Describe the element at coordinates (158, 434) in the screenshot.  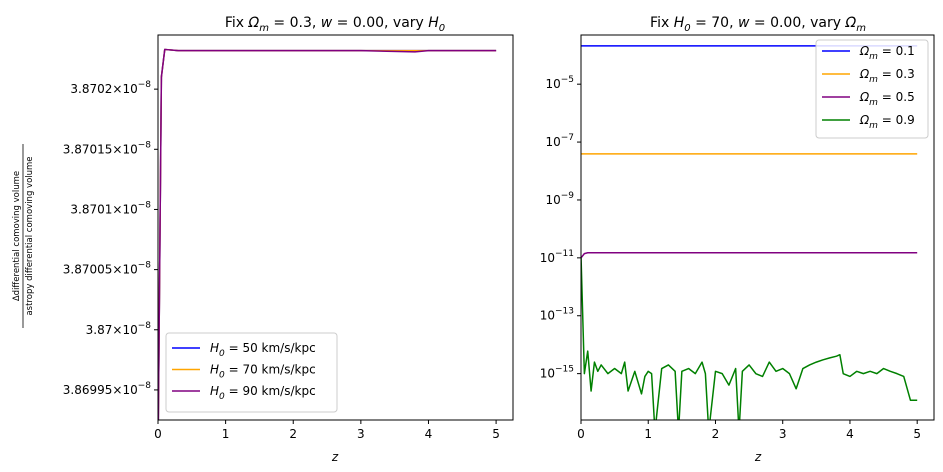
I see `left-x-tick-label: 0` at that location.